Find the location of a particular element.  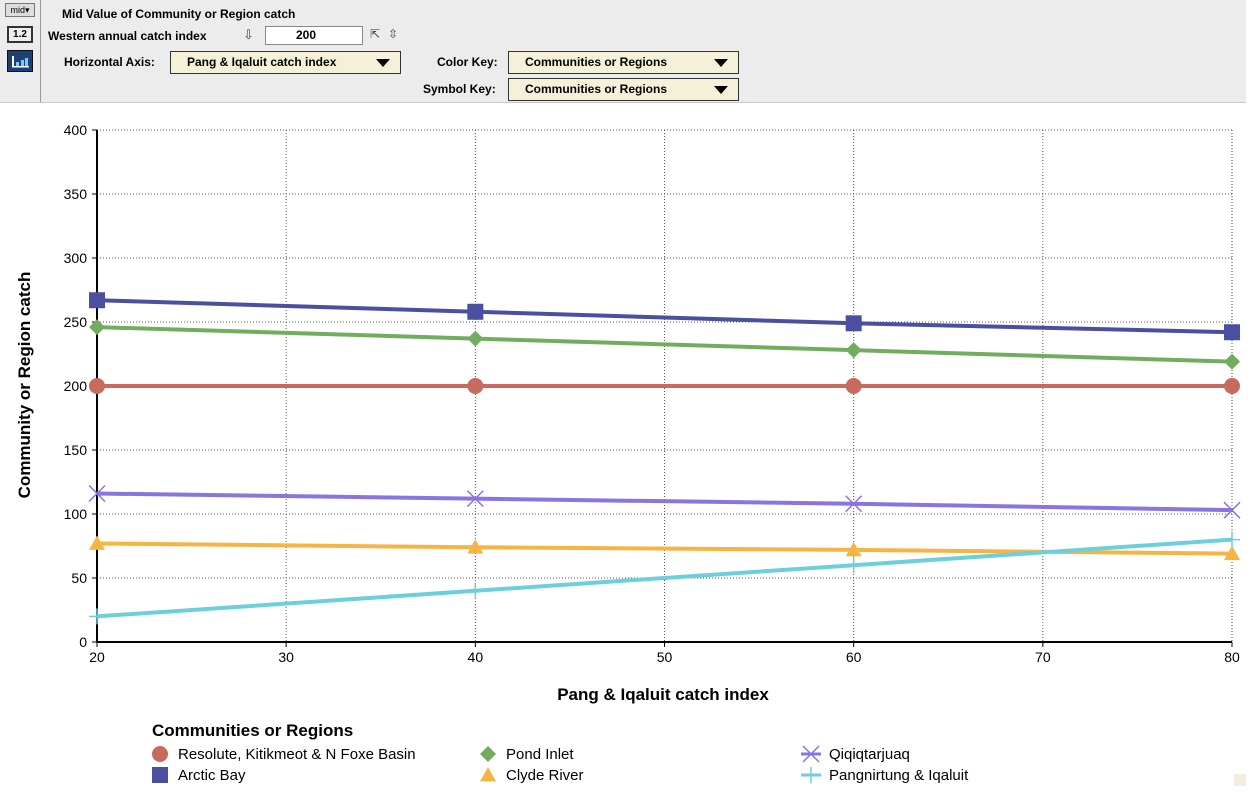

y-tick-label: 300 is located at coordinates (76, 258).